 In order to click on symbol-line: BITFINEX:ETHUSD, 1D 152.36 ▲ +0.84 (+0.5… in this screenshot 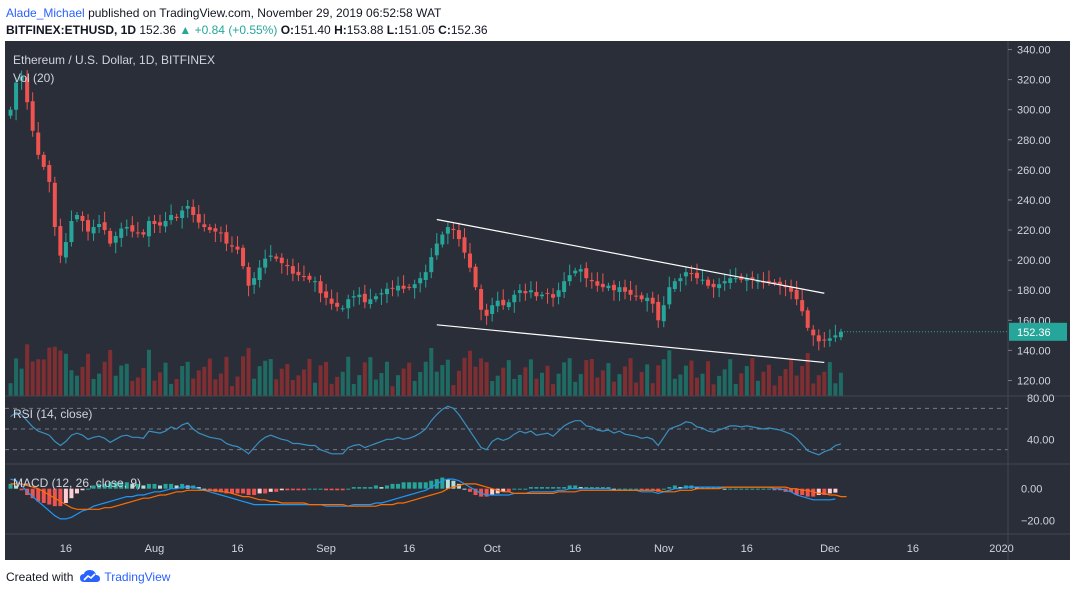, I will do `click(247, 30)`.